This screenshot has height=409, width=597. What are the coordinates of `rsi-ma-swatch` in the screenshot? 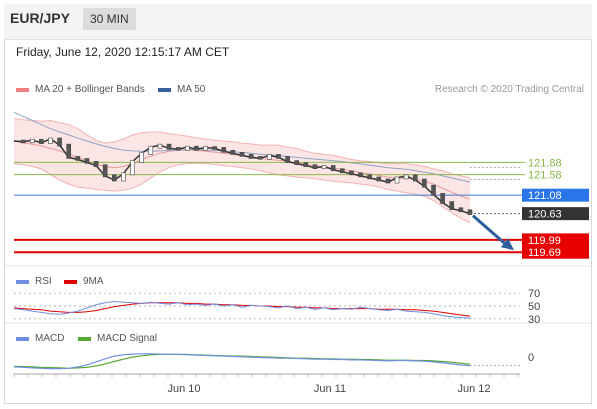 It's located at (70, 281).